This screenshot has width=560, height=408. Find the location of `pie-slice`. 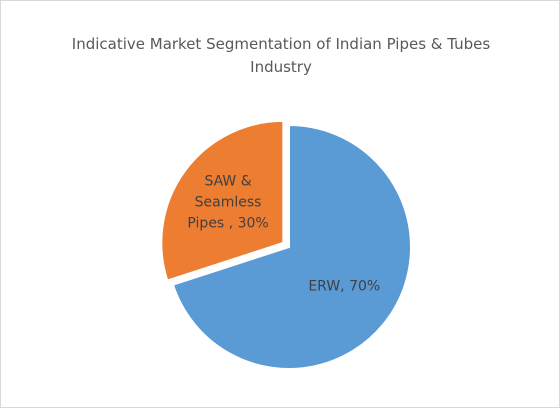

pie-slice is located at coordinates (222, 200).